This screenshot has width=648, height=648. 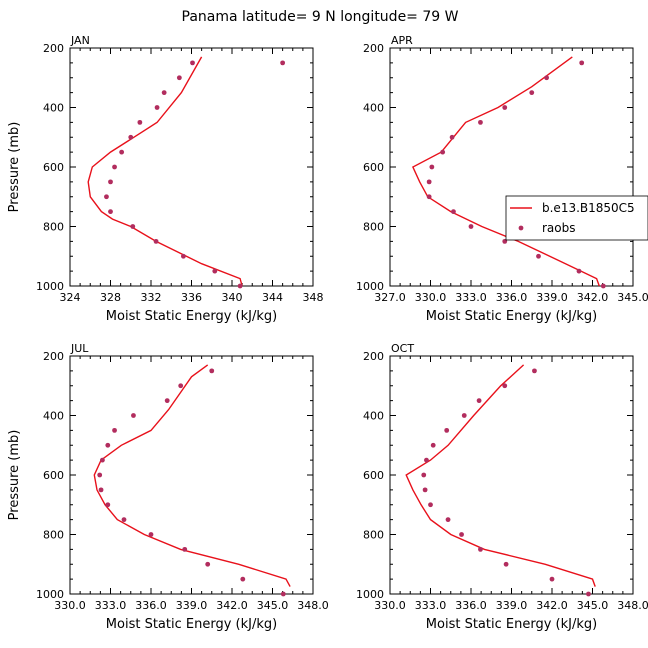 What do you see at coordinates (79, 348) in the screenshot?
I see `panel-label: JUL` at bounding box center [79, 348].